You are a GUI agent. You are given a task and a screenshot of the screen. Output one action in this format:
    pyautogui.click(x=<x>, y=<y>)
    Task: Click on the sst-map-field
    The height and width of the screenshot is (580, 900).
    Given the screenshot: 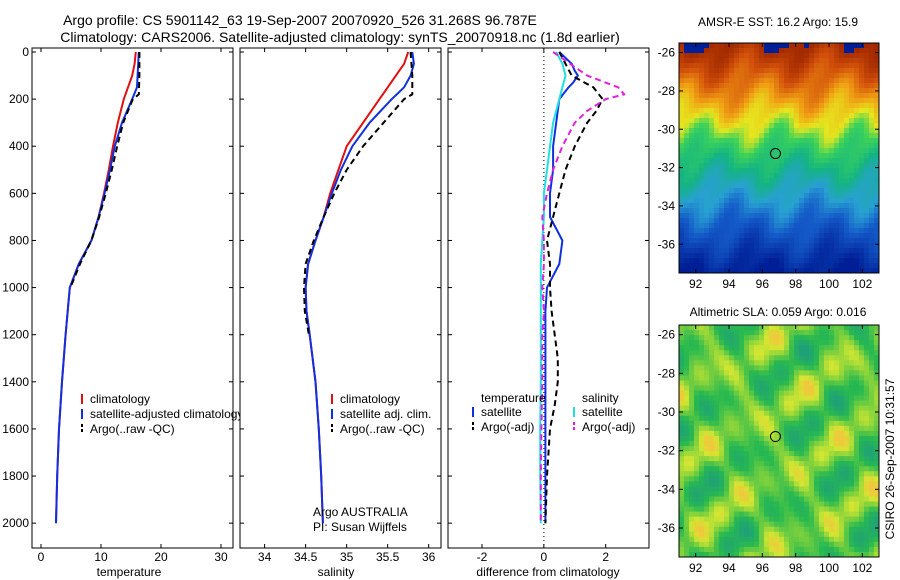 What is the action you would take?
    pyautogui.click(x=779, y=158)
    